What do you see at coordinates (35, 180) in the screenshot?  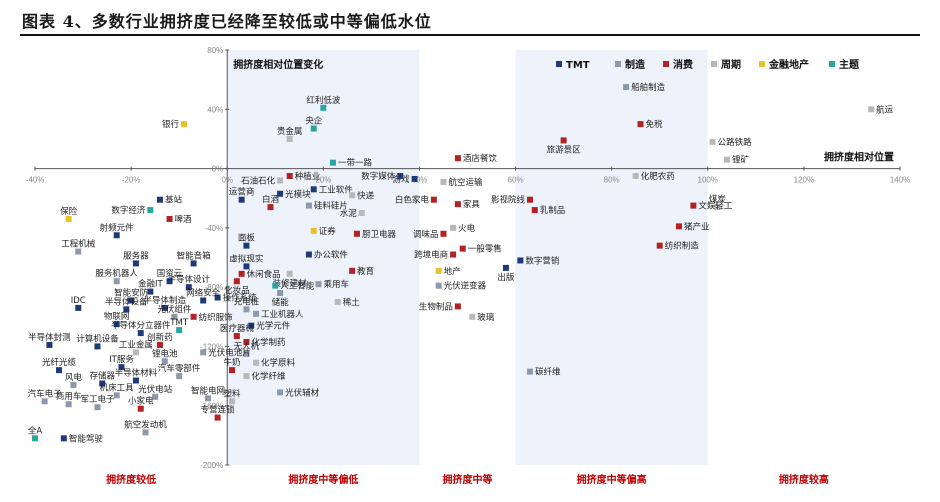 I see `x-tick-label: -40%` at bounding box center [35, 180].